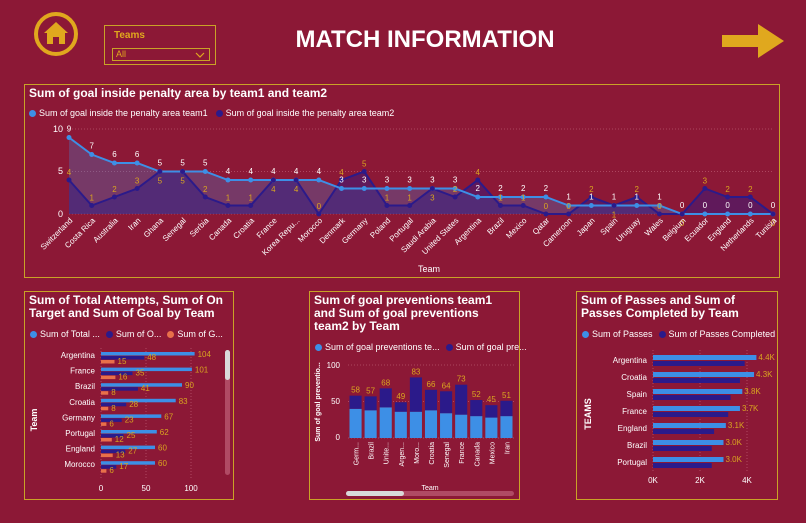 Image resolution: width=806 pixels, height=523 pixels. Describe the element at coordinates (123, 466) in the screenshot. I see `data-label-on-target: 17` at that location.